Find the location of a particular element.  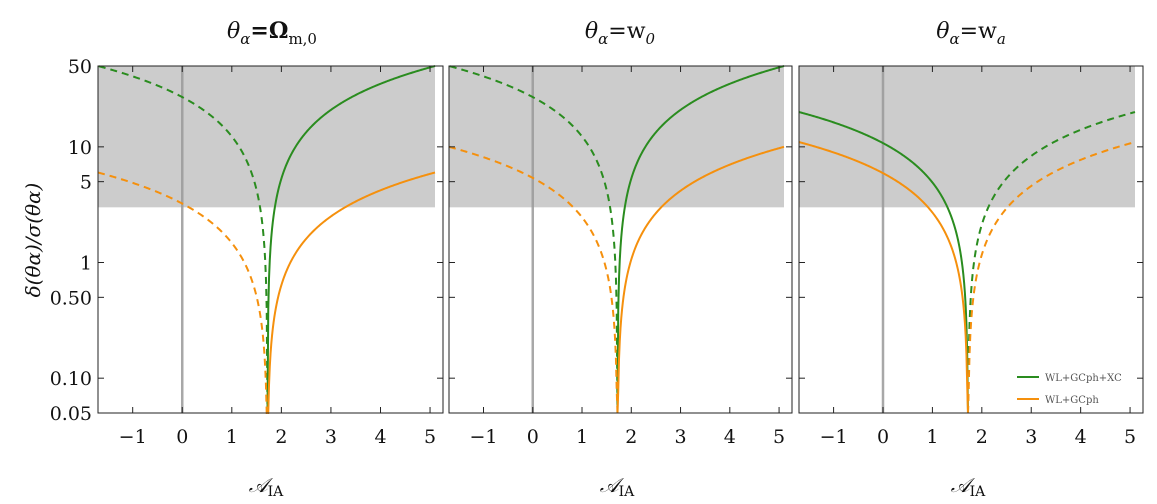

x-tick-label-2-5: 4 is located at coordinates (730, 437).